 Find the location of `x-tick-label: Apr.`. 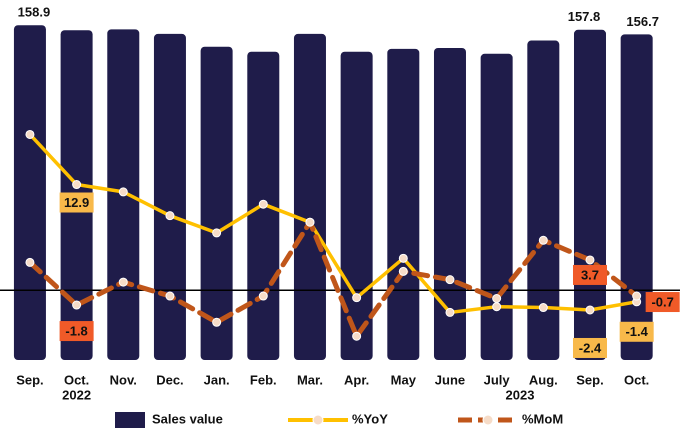

x-tick-label: Apr. is located at coordinates (356, 379).